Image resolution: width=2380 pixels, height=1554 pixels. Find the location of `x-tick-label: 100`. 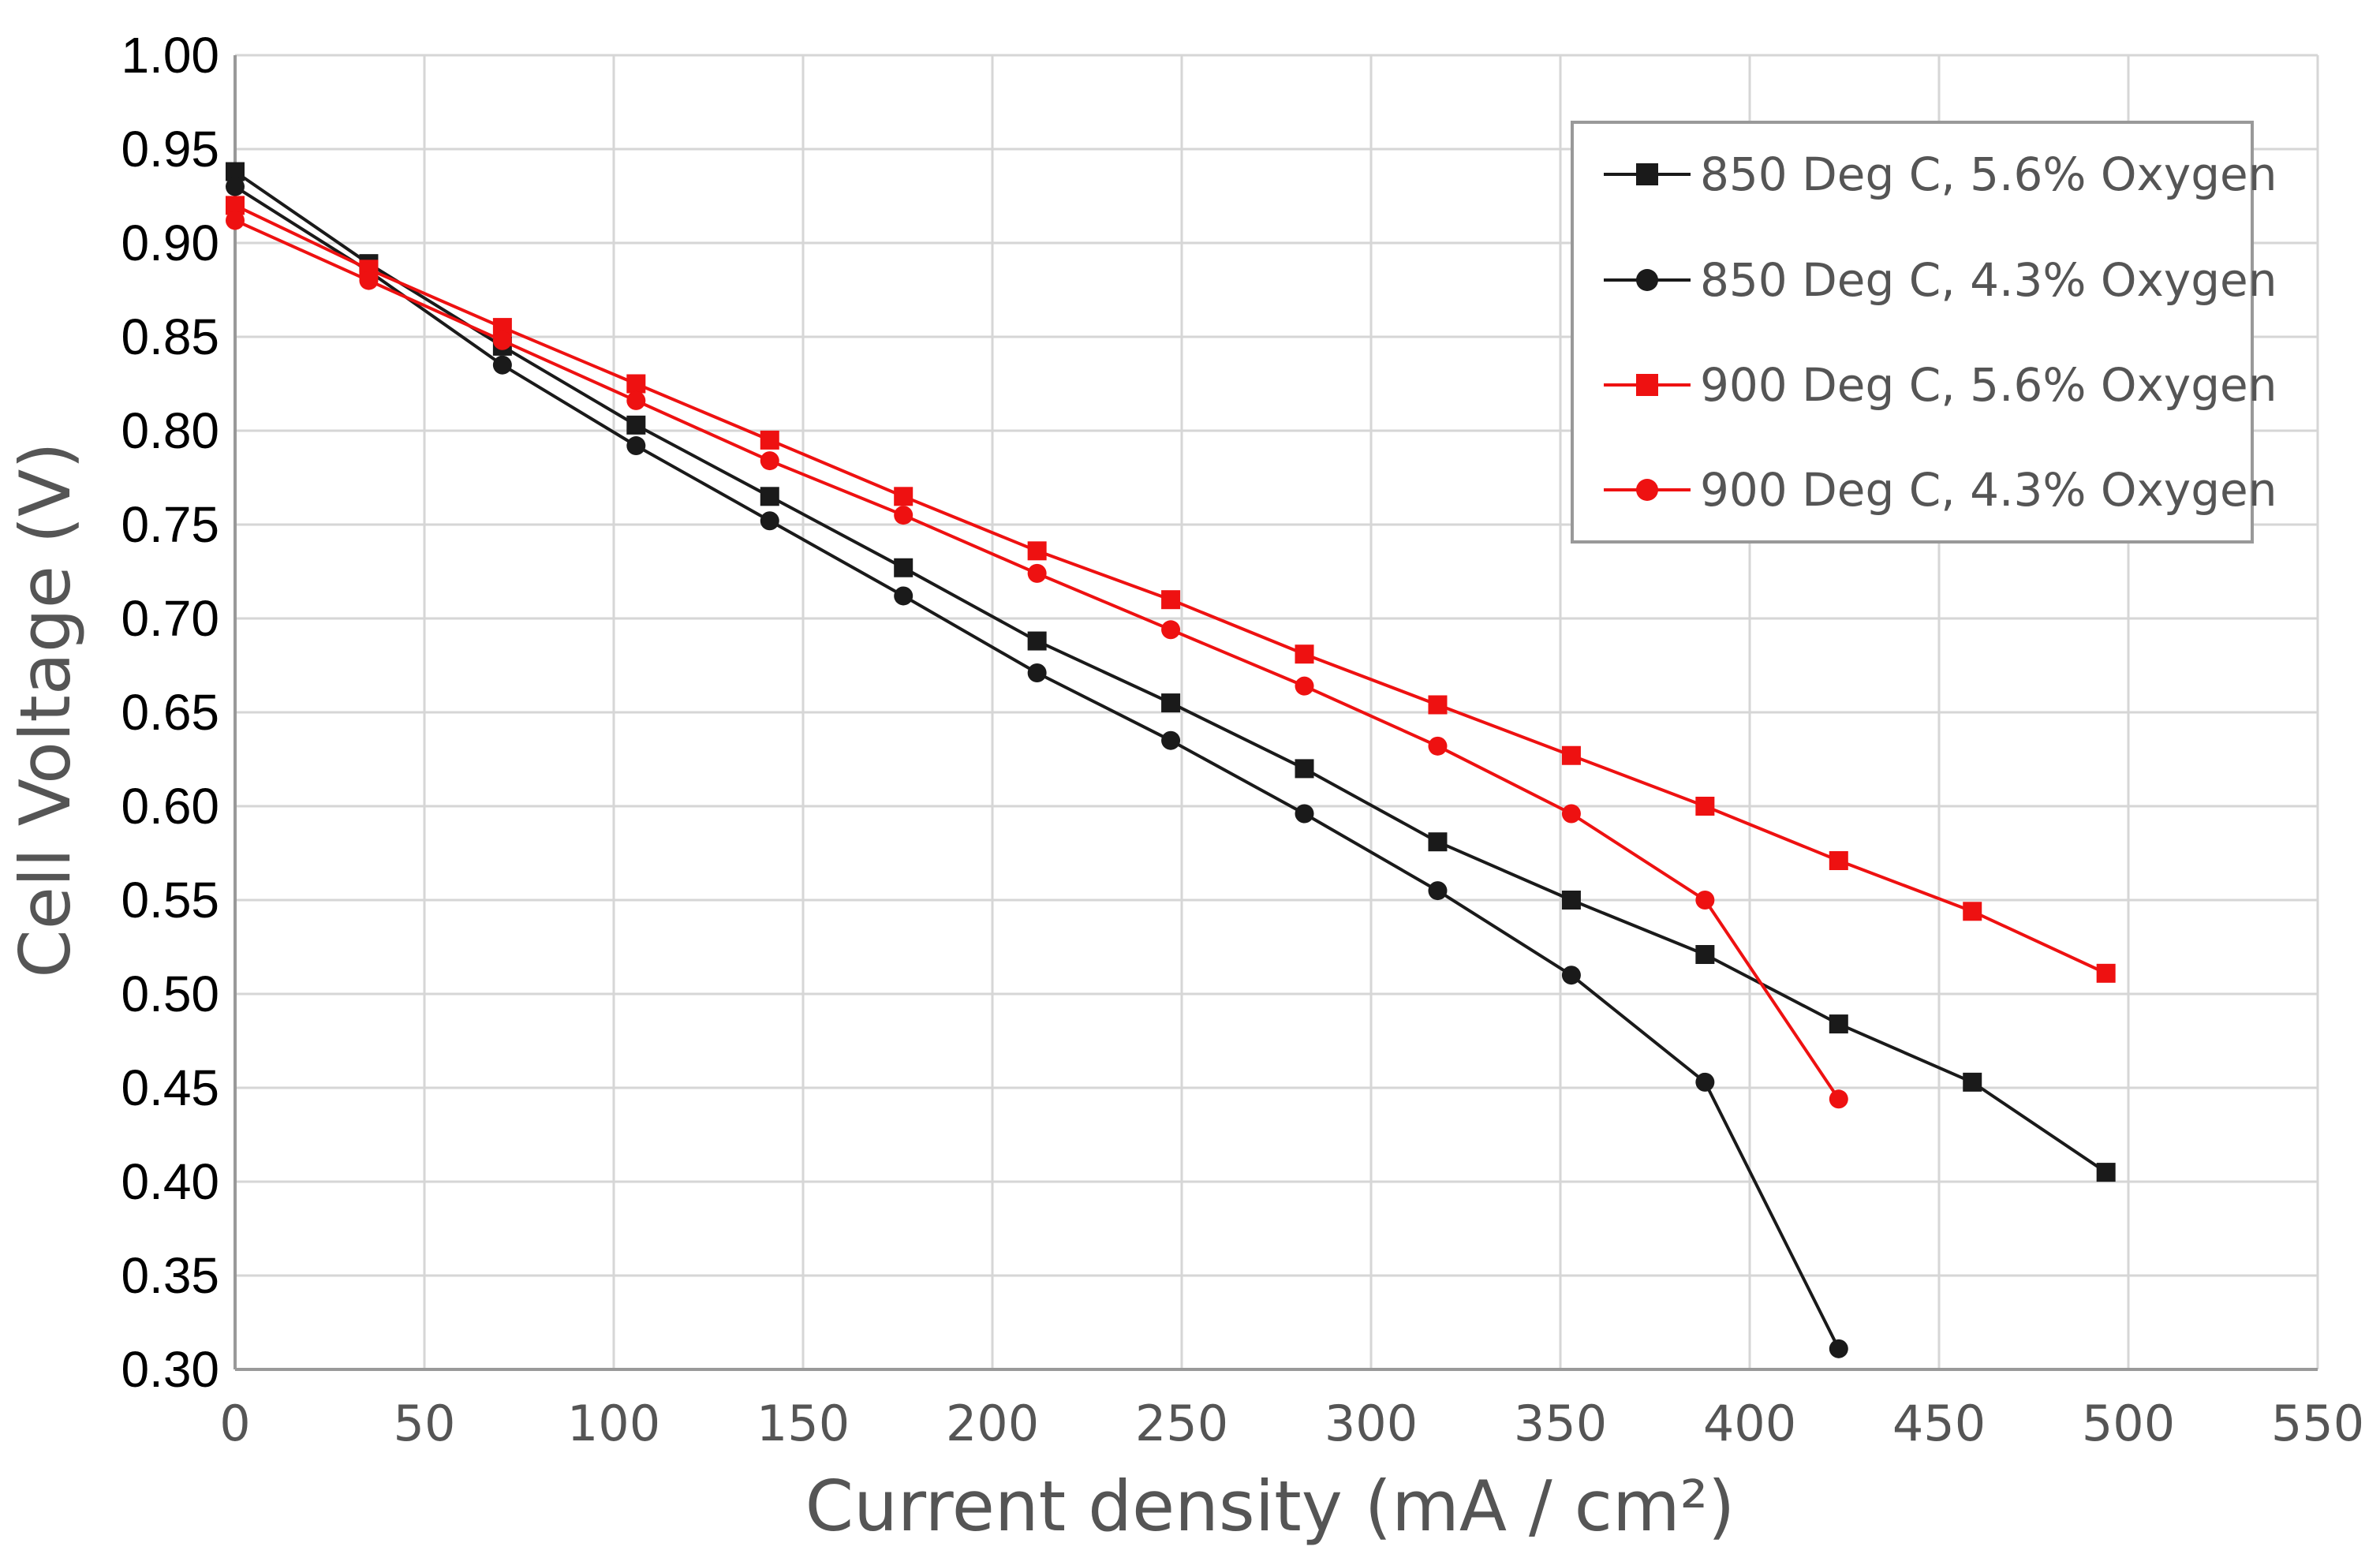

x-tick-label: 100 is located at coordinates (613, 1424).